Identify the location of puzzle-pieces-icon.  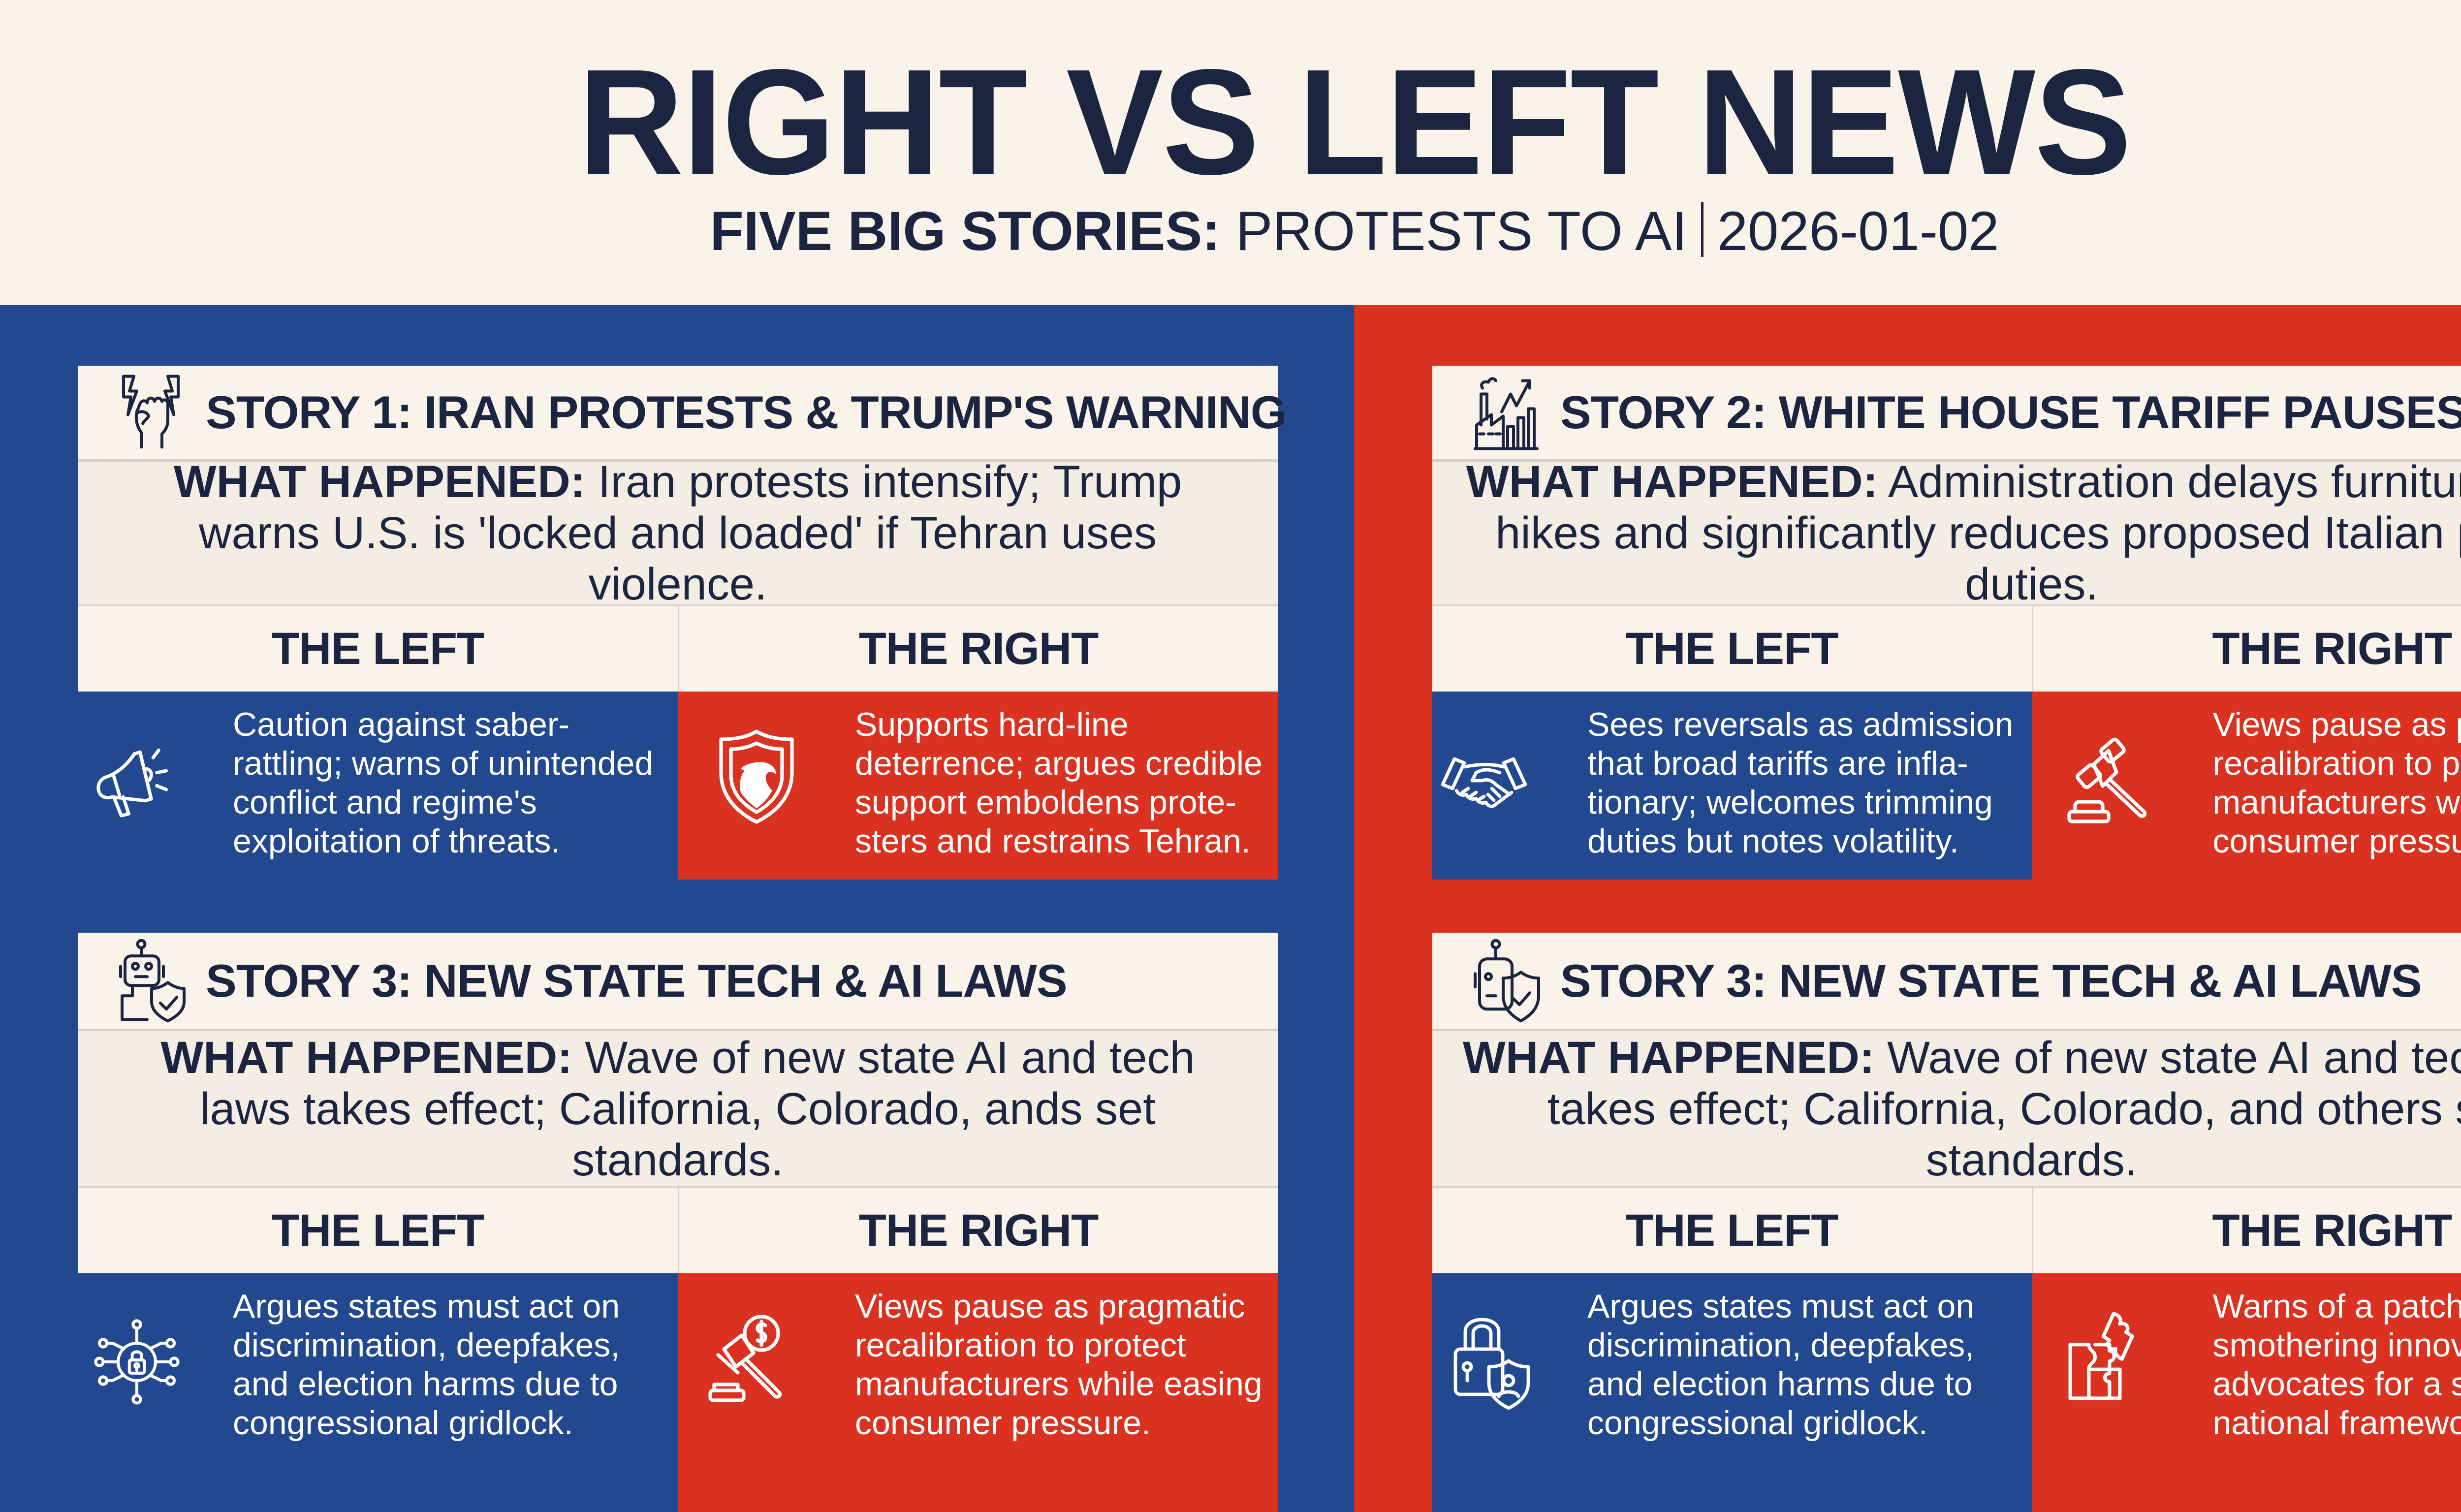
(2110, 1357).